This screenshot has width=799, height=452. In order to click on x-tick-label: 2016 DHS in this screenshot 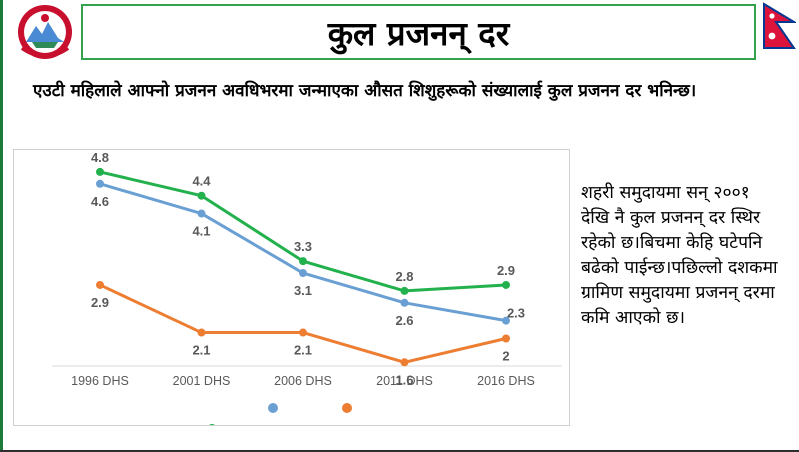, I will do `click(506, 381)`.